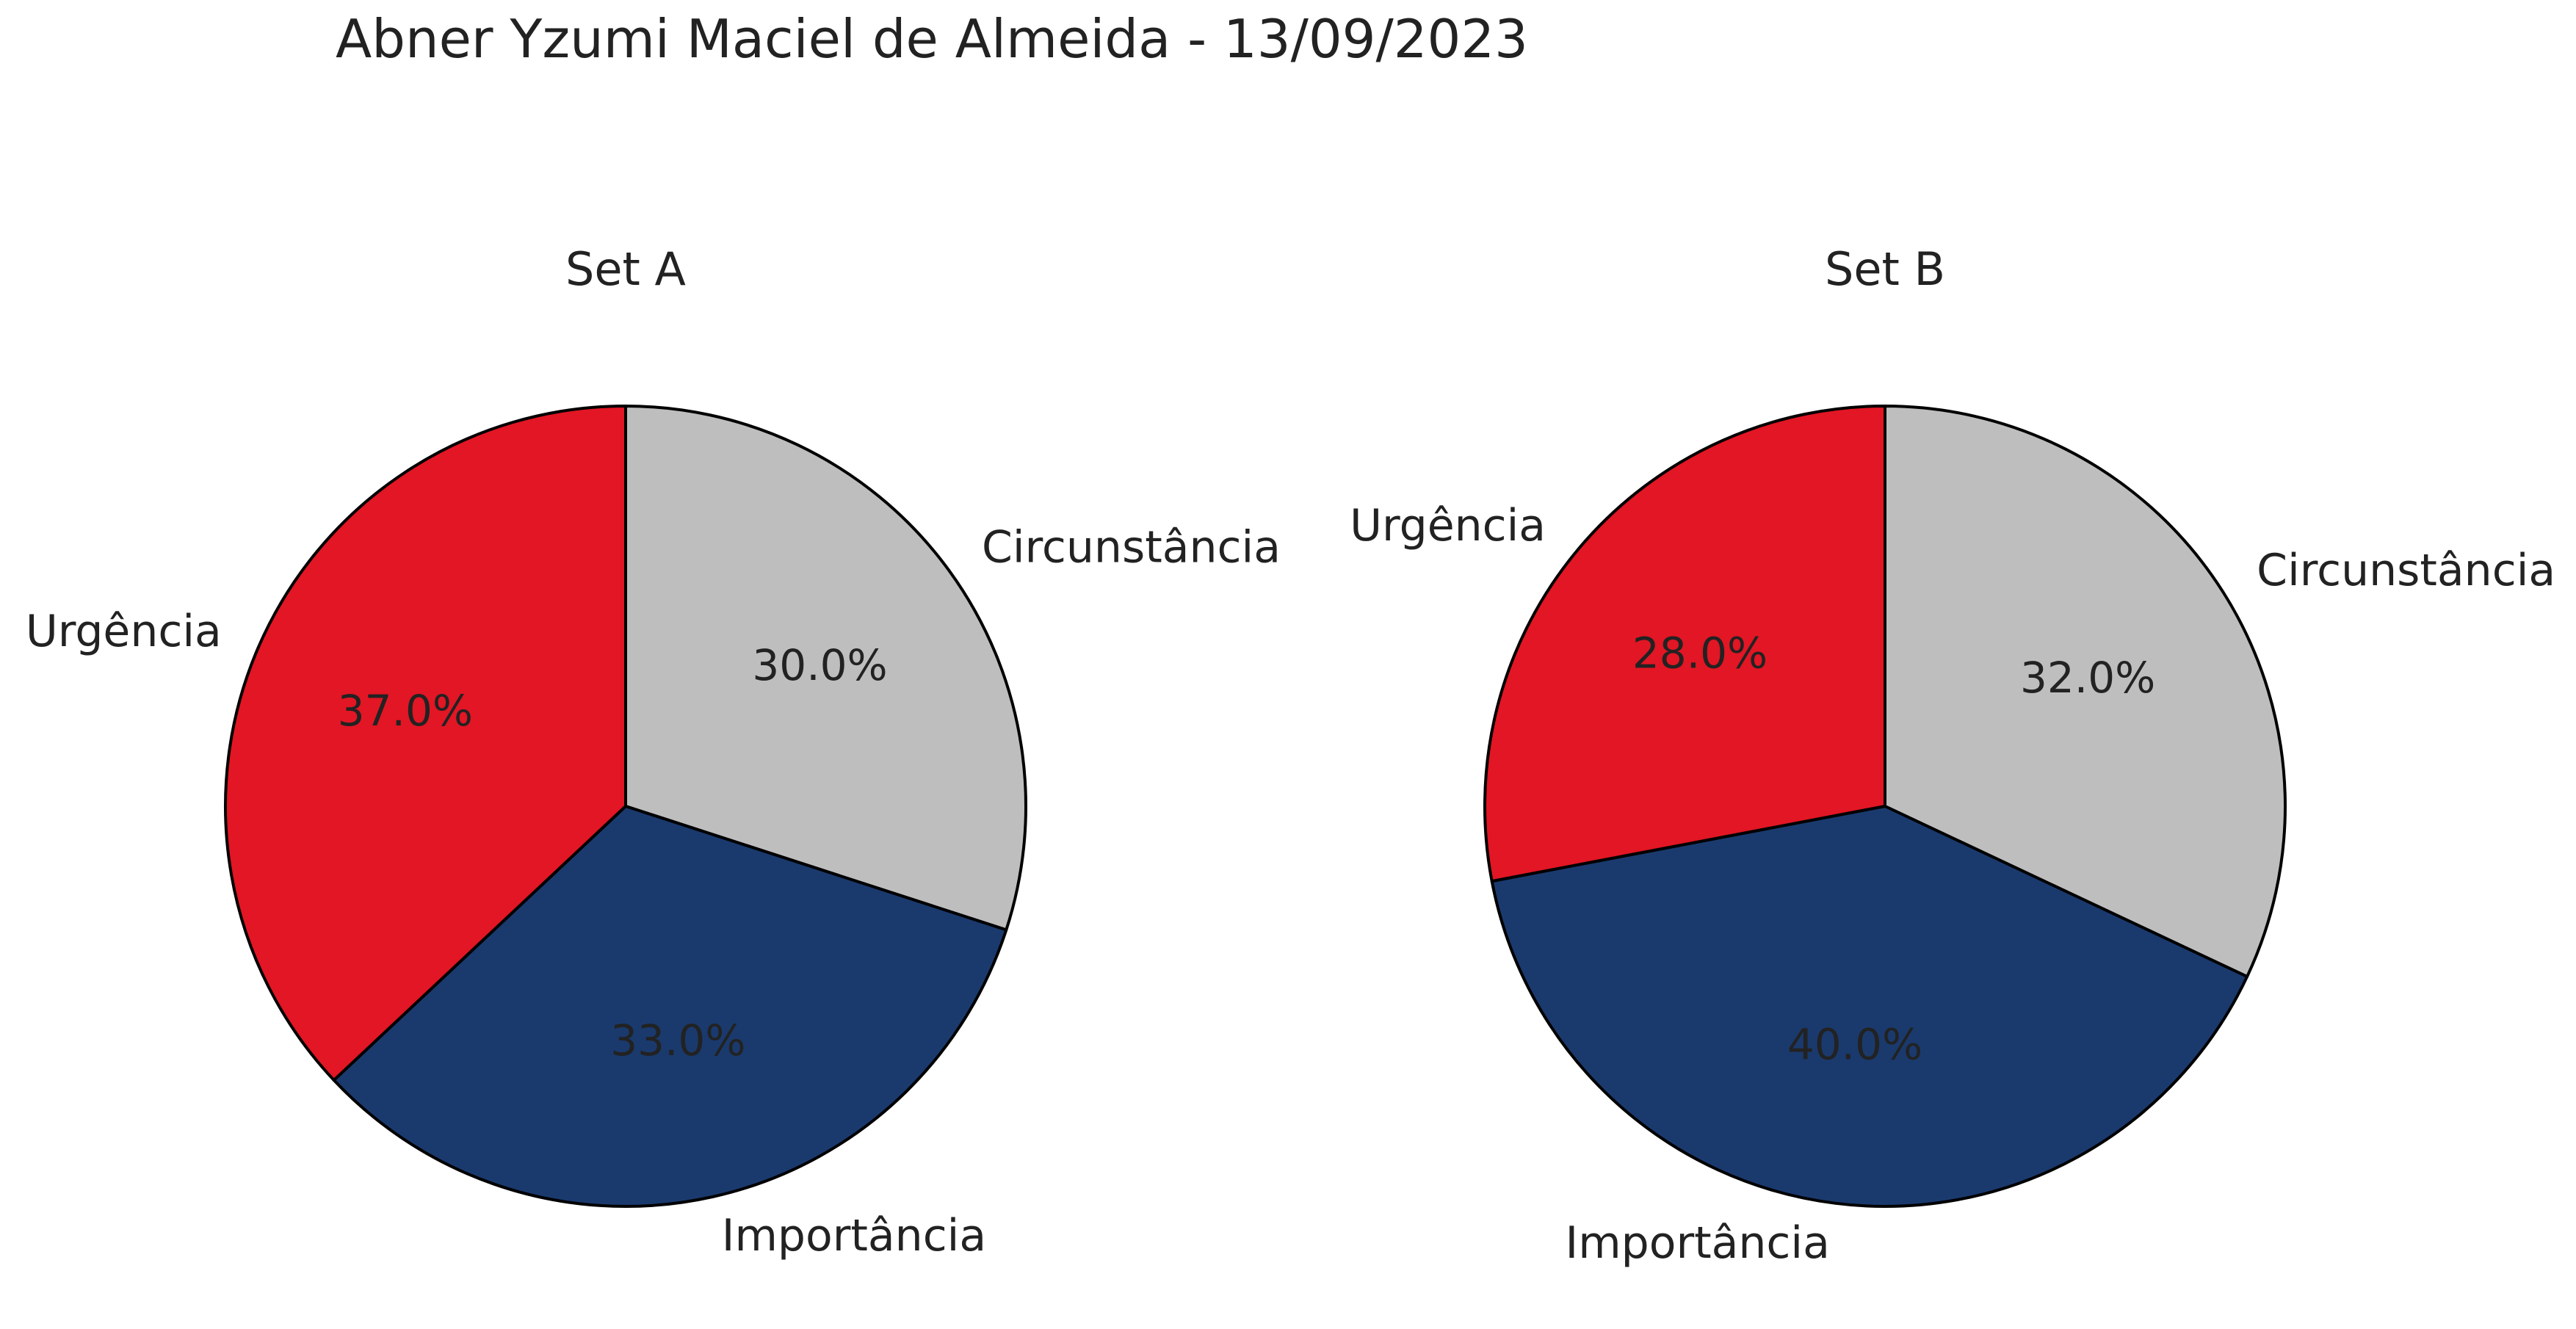 The width and height of the screenshot is (2576, 1329). I want to click on pct-label-circunstancia-set-a: 30.0%, so click(819, 665).